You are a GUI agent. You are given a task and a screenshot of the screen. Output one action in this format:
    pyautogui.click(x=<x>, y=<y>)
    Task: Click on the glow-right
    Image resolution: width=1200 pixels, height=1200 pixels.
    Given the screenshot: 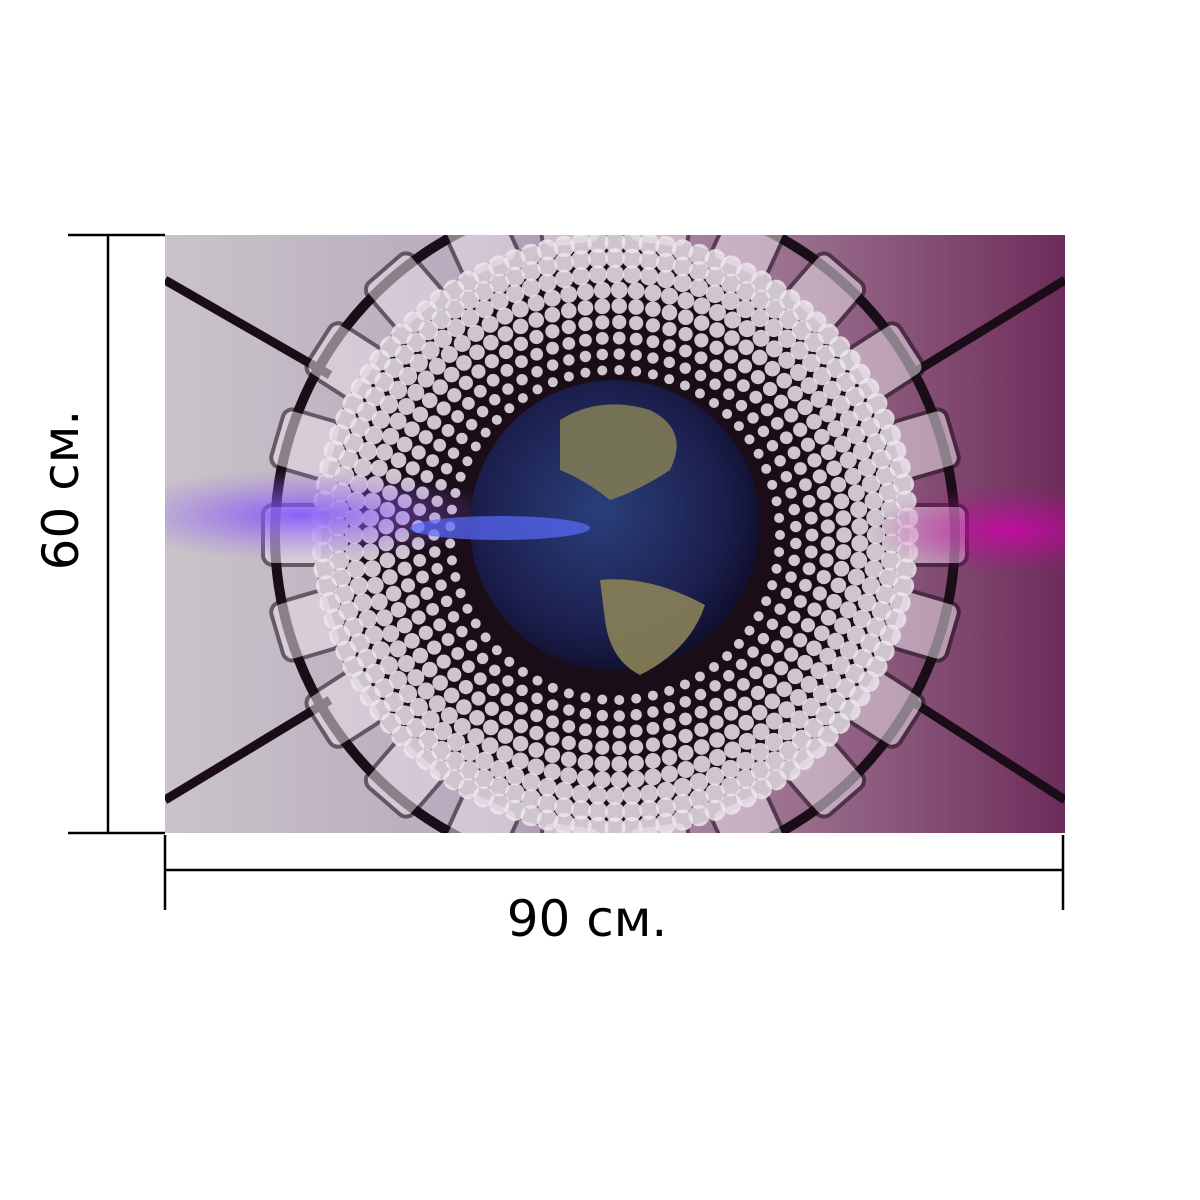 What is the action you would take?
    pyautogui.click(x=967, y=530)
    